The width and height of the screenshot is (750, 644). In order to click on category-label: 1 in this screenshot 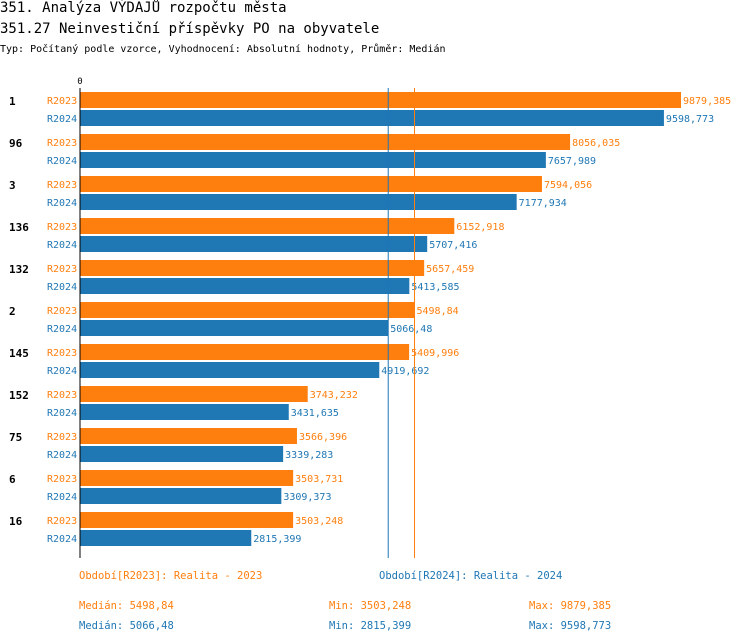, I will do `click(12, 101)`.